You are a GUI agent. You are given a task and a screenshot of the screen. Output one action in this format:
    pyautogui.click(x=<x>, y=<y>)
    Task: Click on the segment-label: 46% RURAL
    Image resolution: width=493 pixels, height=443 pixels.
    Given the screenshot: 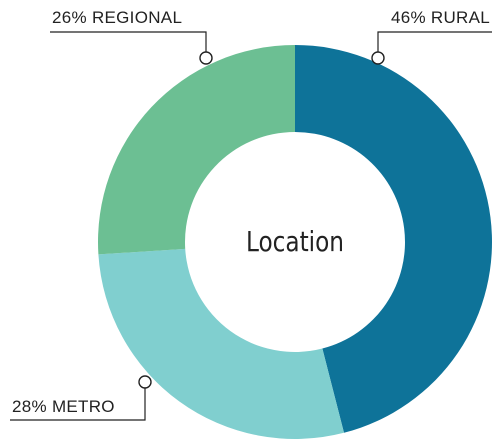 What is the action you would take?
    pyautogui.click(x=440, y=17)
    